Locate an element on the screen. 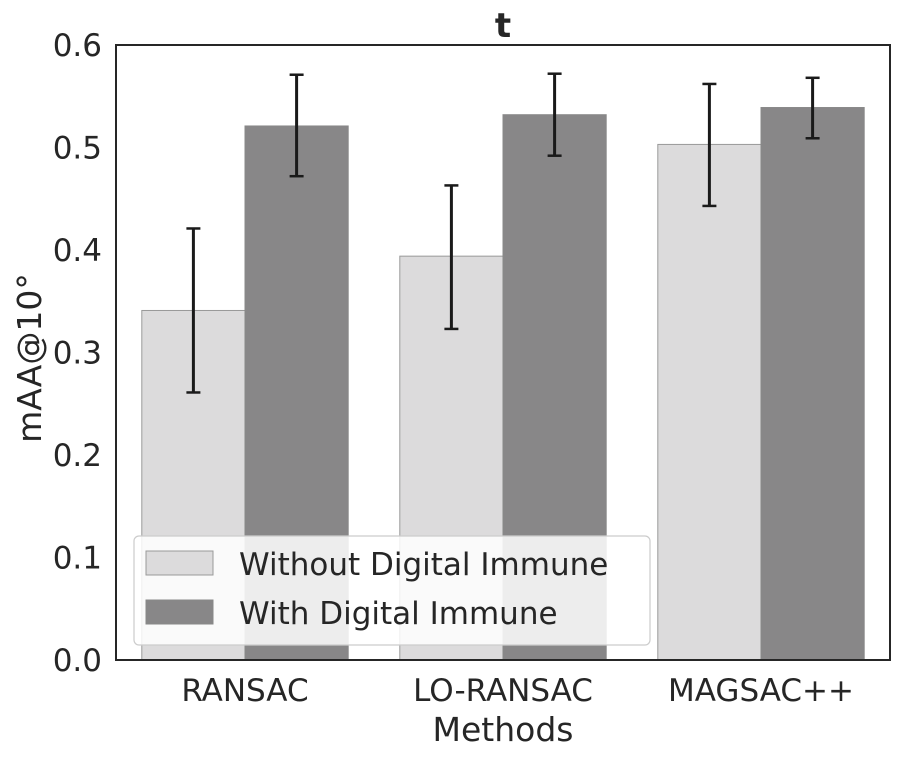  y-tick-label: 0.3 is located at coordinates (77, 354).